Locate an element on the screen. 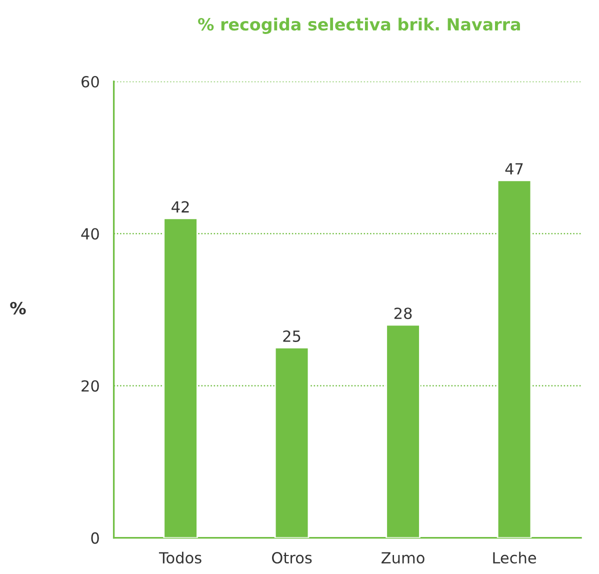 This screenshot has width=599, height=574. y-tick-label: 40 is located at coordinates (90, 234).